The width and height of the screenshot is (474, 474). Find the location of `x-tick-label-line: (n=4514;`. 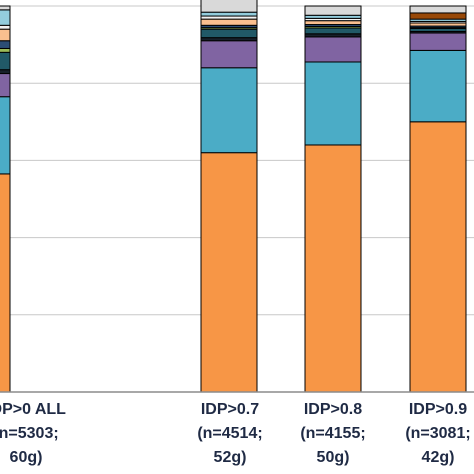

x-tick-label-line: (n=4514; is located at coordinates (230, 433).